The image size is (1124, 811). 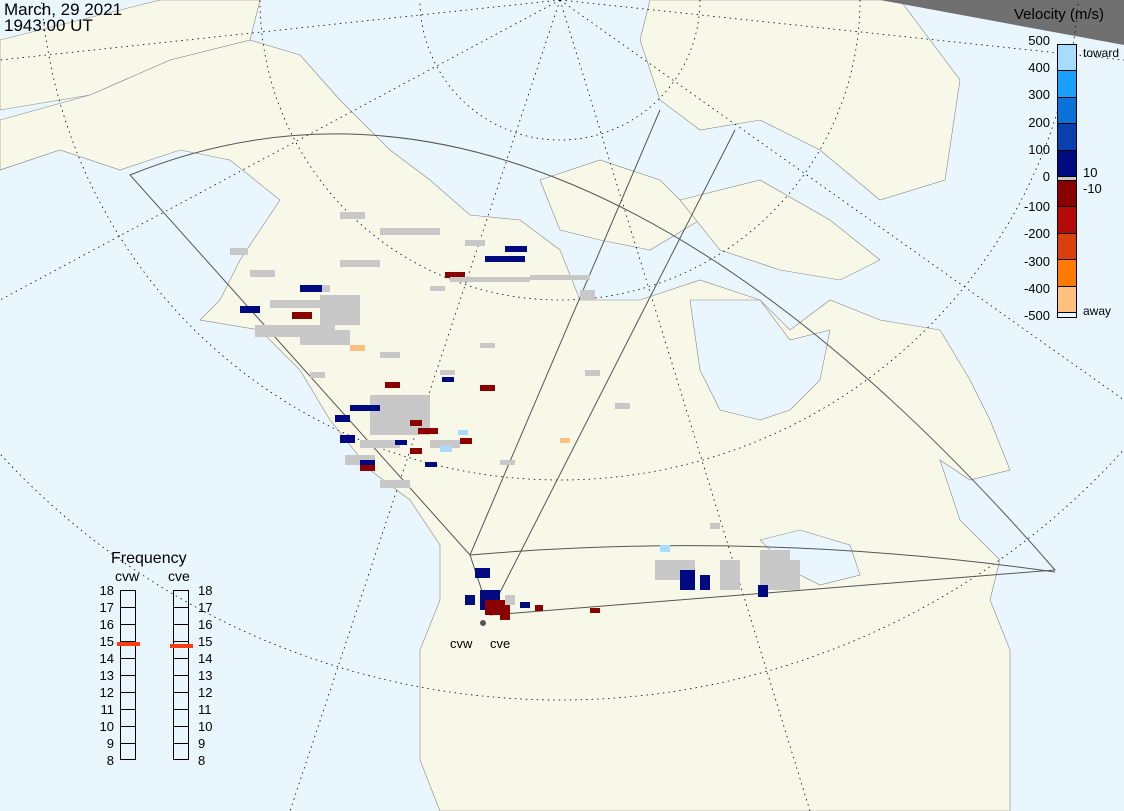 I want to click on night-terminator, so click(x=1002, y=22).